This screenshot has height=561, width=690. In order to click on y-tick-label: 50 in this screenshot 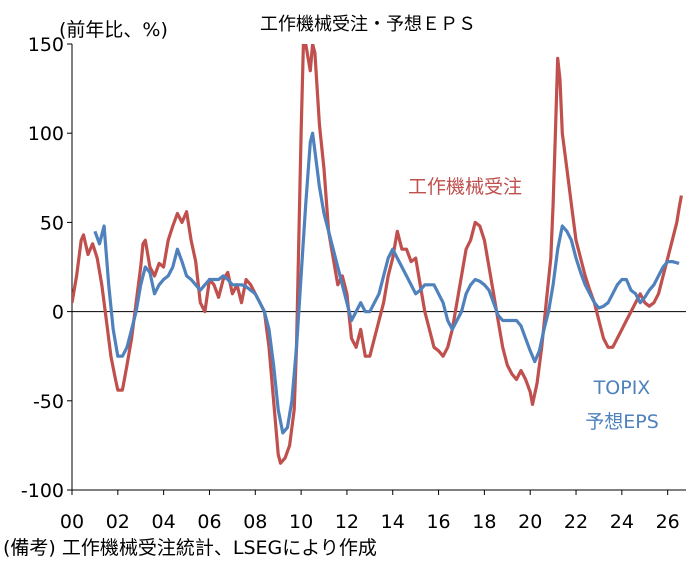, I will do `click(52, 223)`.